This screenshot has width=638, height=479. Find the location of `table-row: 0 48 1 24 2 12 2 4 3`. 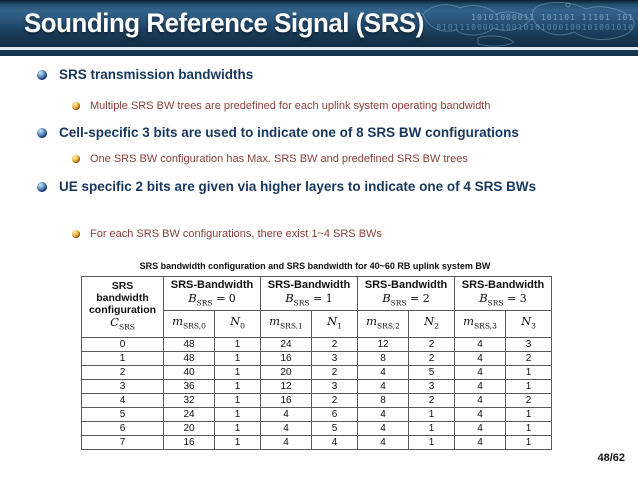

table-row: 0 48 1 24 2 12 2 4 3 is located at coordinates (316, 344).